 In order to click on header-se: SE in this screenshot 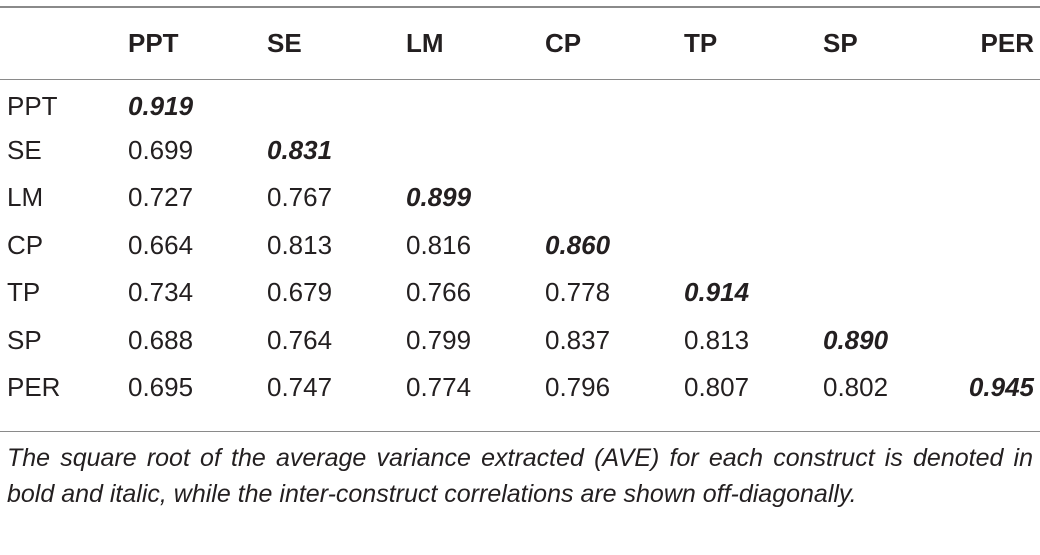, I will do `click(320, 43)`.